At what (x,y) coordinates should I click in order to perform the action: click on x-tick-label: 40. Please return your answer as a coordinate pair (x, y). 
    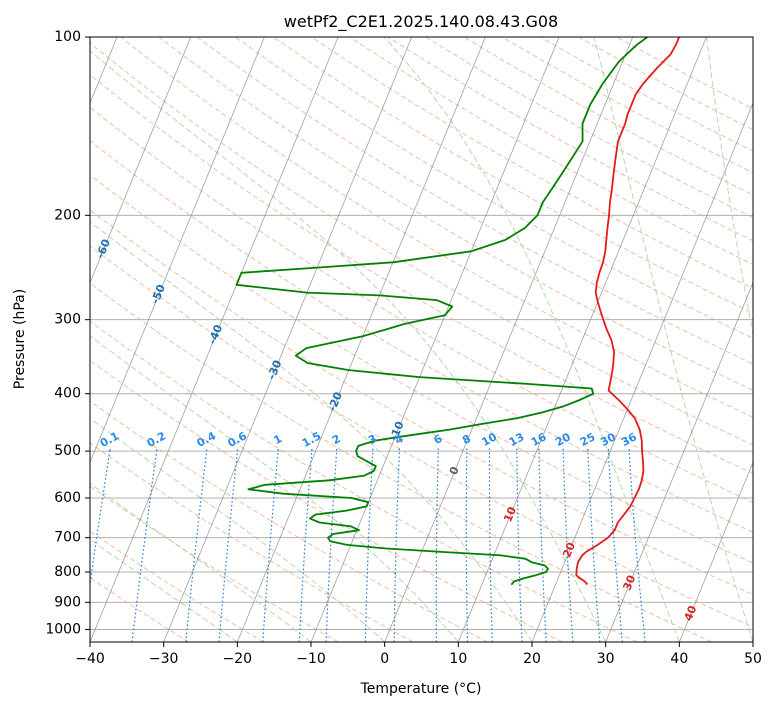
    Looking at the image, I should click on (679, 659).